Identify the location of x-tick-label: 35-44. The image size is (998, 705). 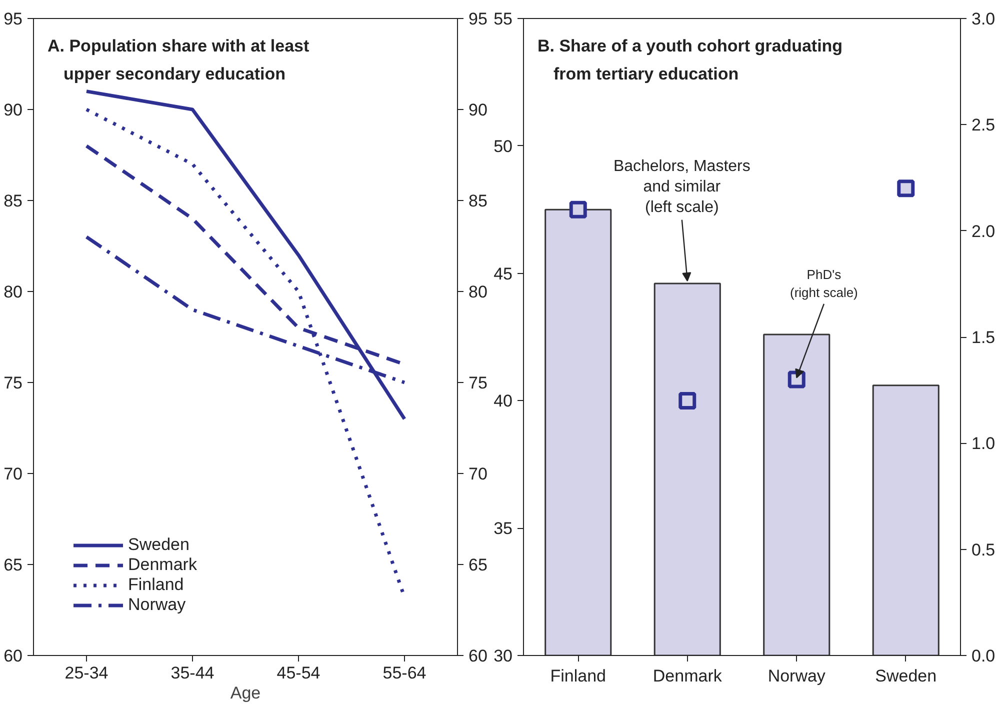
(192, 673).